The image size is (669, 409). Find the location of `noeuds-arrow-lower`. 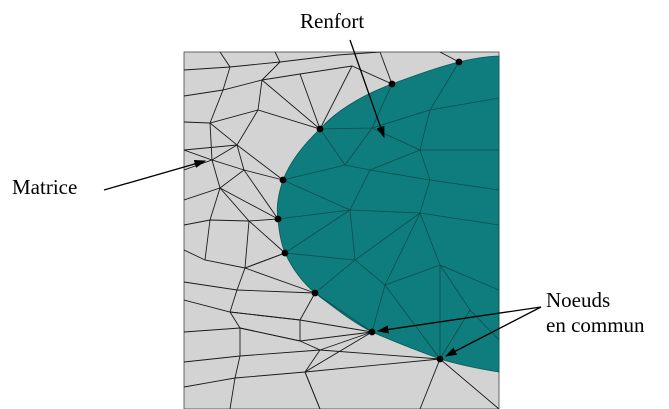

noeuds-arrow-lower is located at coordinates (493, 331).